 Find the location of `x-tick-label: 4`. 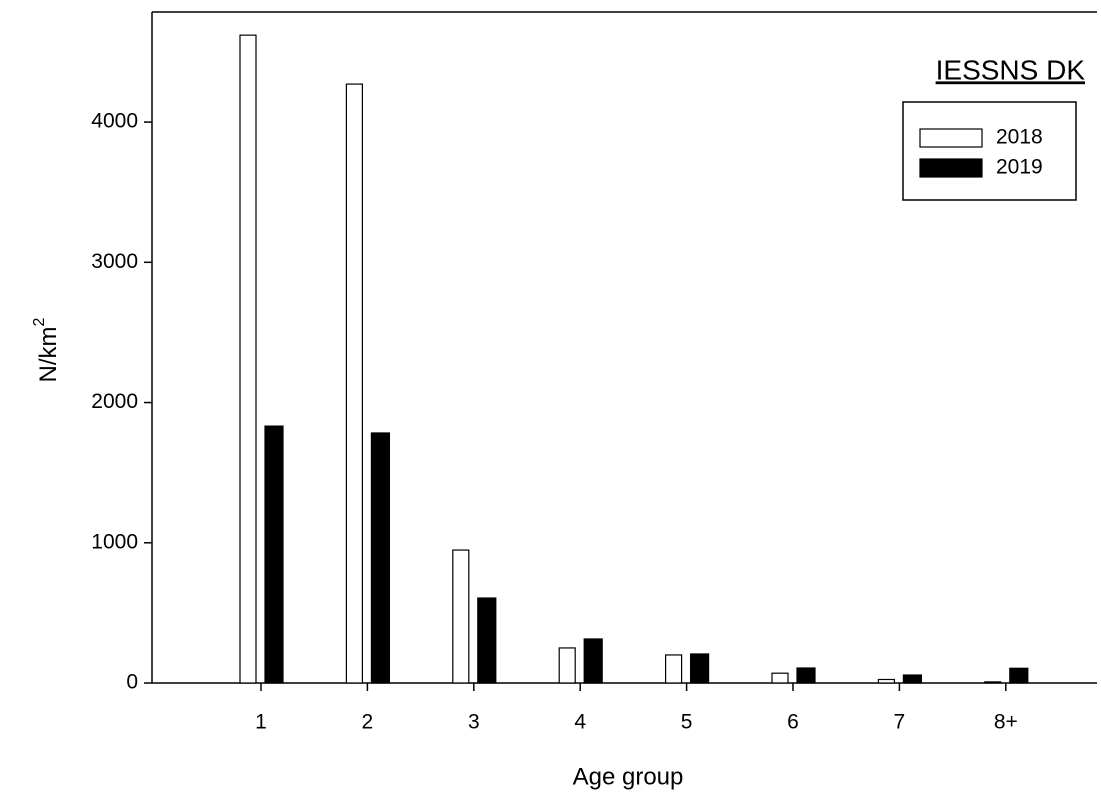

x-tick-label: 4 is located at coordinates (580, 722).